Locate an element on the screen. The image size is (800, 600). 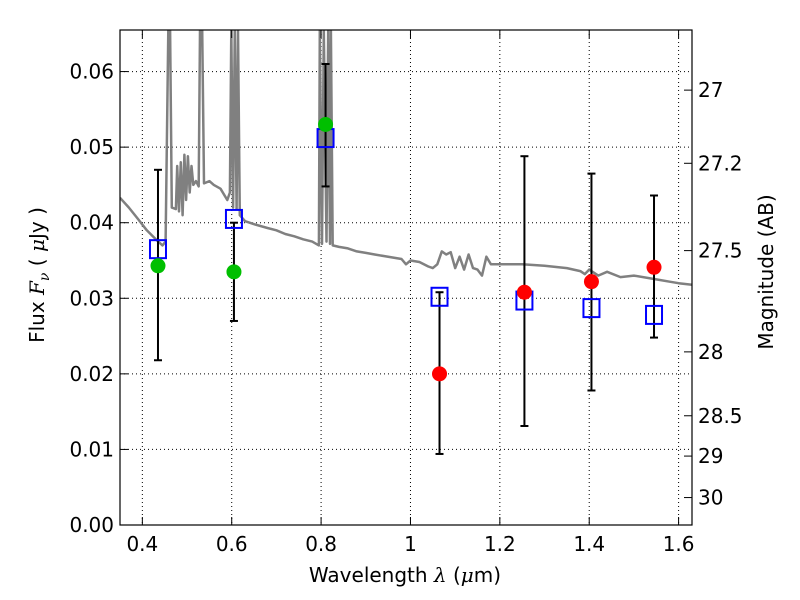
y2-tick-label: 28 is located at coordinates (710, 352).